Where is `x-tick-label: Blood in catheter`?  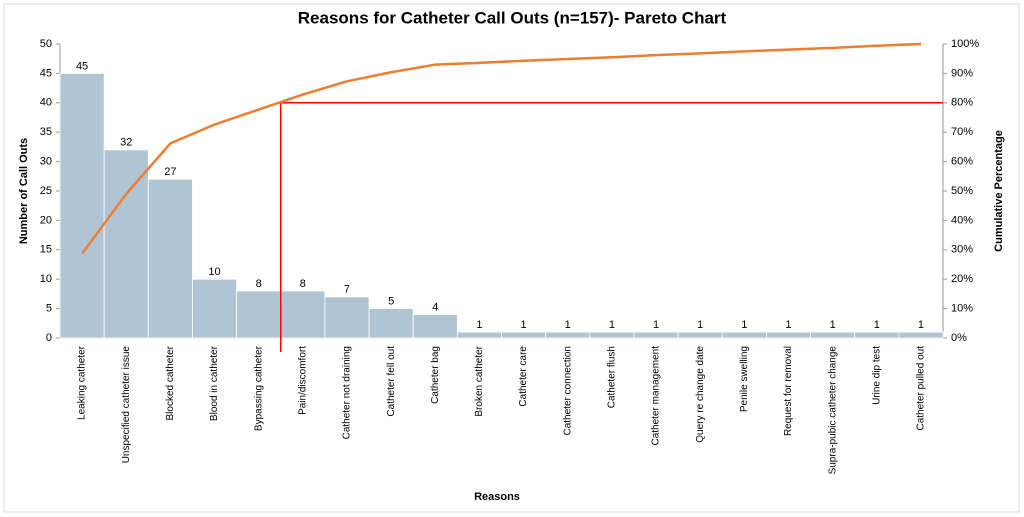 x-tick-label: Blood in catheter is located at coordinates (214, 383).